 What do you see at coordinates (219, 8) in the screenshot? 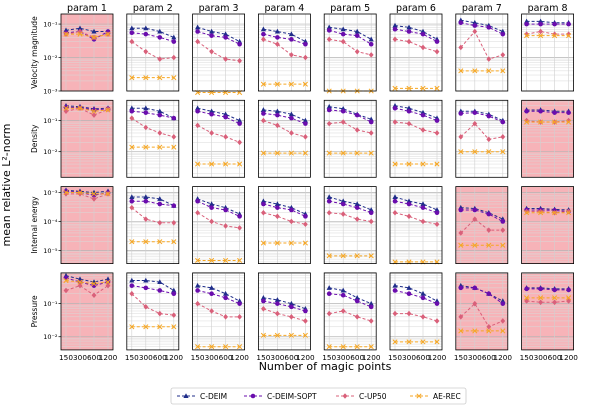
I see `column-title: param 3` at bounding box center [219, 8].